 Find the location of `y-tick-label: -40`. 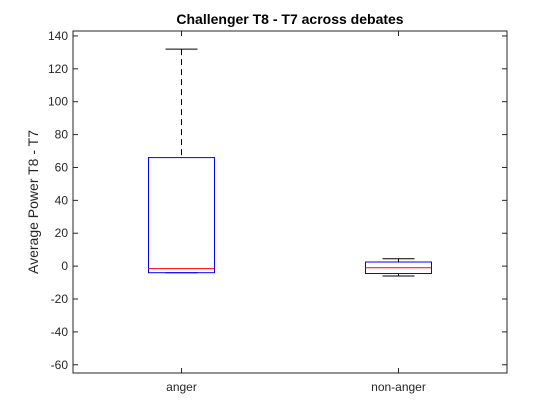

y-tick-label: -40 is located at coordinates (60, 332).